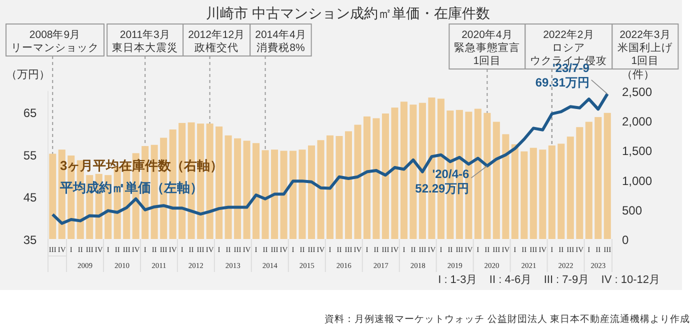 The width and height of the screenshot is (697, 327). What do you see at coordinates (55, 48) in the screenshot?
I see `text: リーマンショック` at bounding box center [55, 48].